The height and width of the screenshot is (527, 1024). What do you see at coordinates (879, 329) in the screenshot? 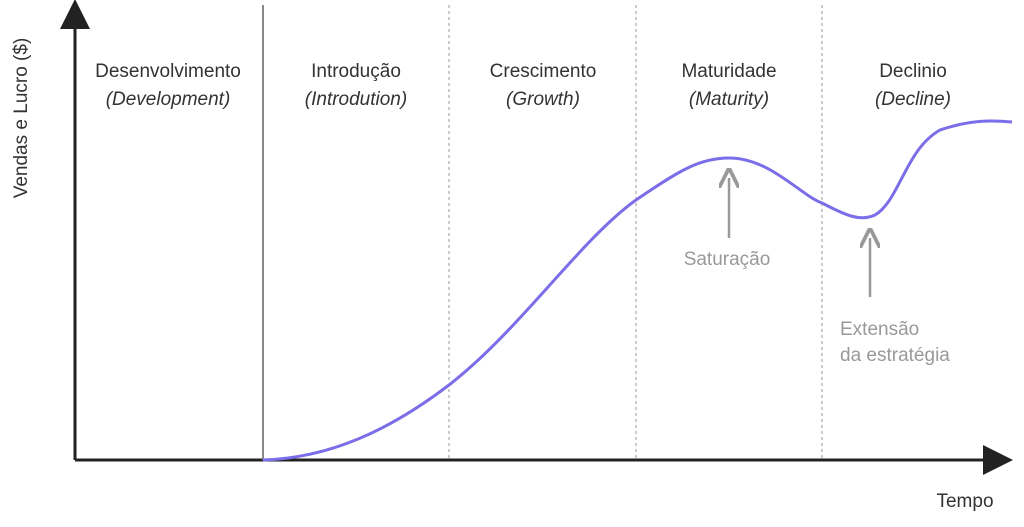
I see `annotation: Extensão` at bounding box center [879, 329].